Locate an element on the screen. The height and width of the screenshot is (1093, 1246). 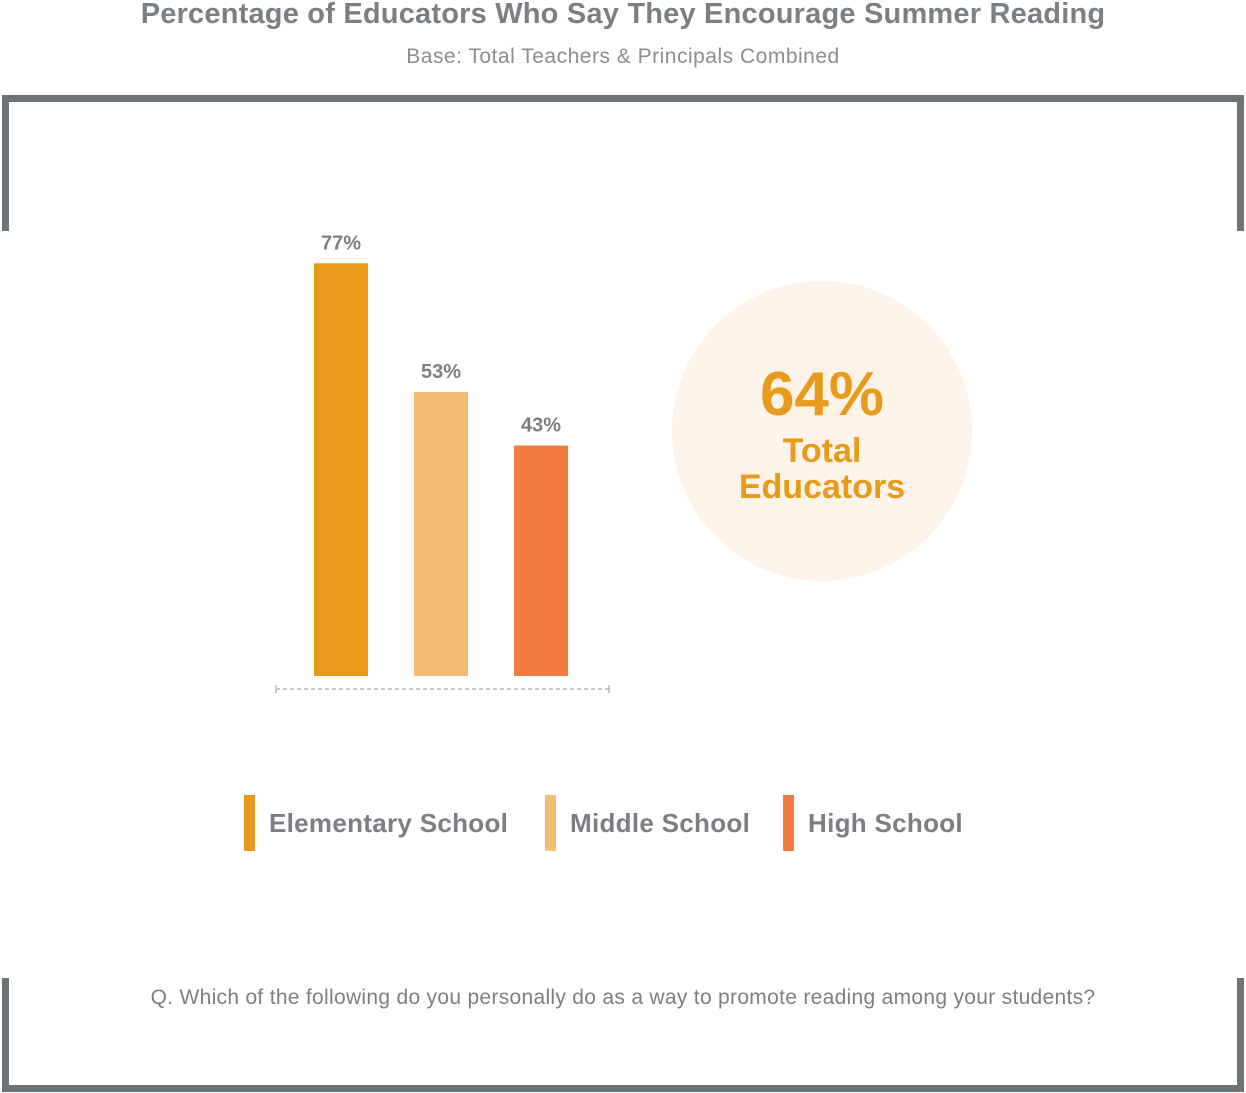
legend-item-elementary: Elementary School is located at coordinates (376, 823).